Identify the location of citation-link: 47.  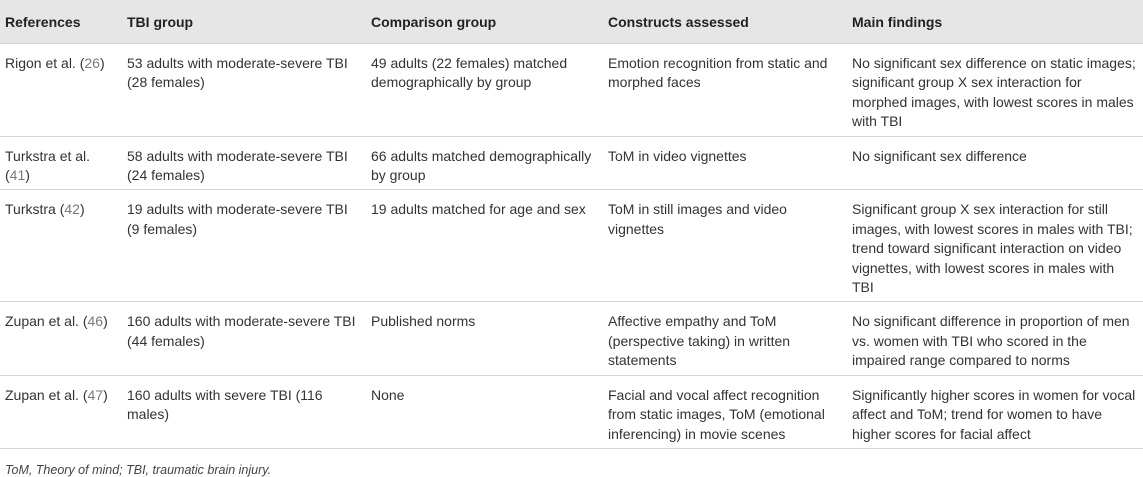
(95, 394).